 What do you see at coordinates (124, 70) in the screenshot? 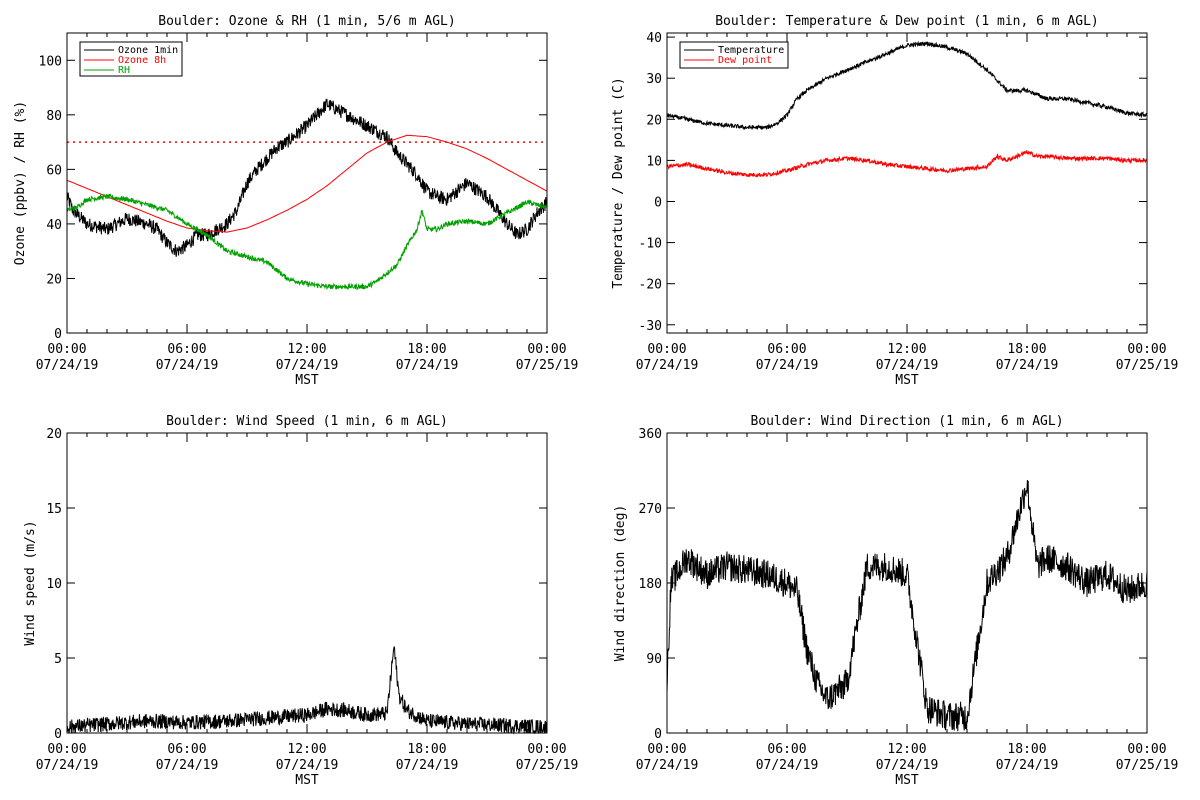
I see `legend-entry: RH` at bounding box center [124, 70].